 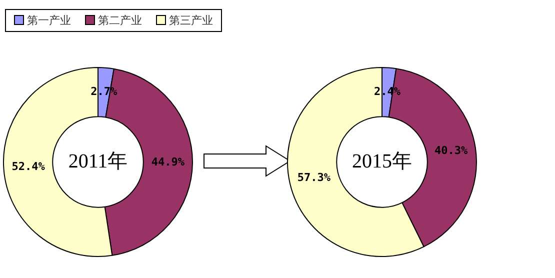 What do you see at coordinates (119, 20) in the screenshot?
I see `legend-label: 第二产业` at bounding box center [119, 20].